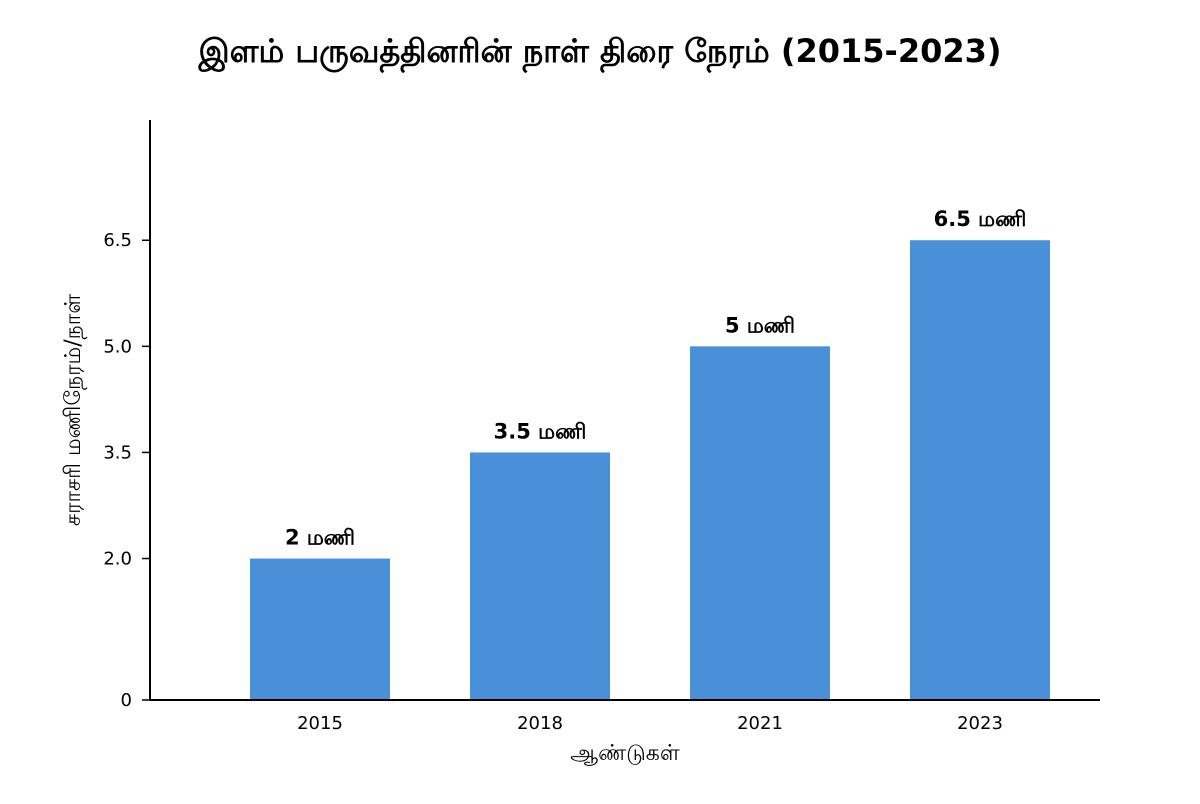 The image size is (1200, 804). Describe the element at coordinates (760, 523) in the screenshot. I see `bar-2021` at that location.